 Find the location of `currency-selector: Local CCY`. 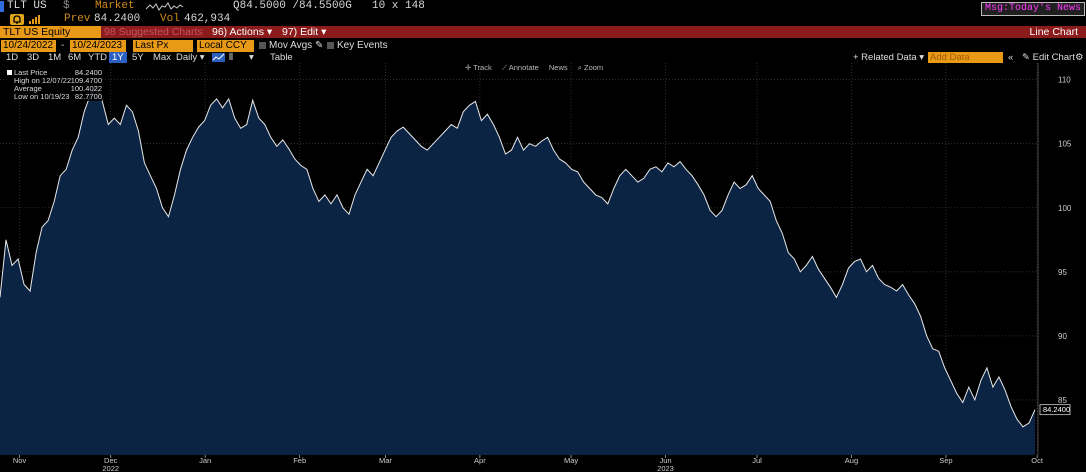

currency-selector: Local CCY is located at coordinates (225, 46).